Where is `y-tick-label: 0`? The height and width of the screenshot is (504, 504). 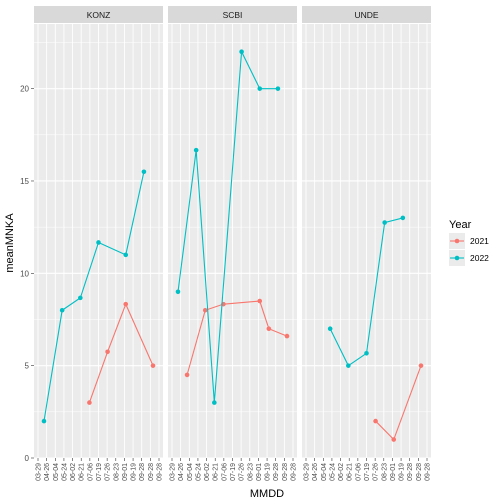 y-tick-label: 0 is located at coordinates (27, 458).